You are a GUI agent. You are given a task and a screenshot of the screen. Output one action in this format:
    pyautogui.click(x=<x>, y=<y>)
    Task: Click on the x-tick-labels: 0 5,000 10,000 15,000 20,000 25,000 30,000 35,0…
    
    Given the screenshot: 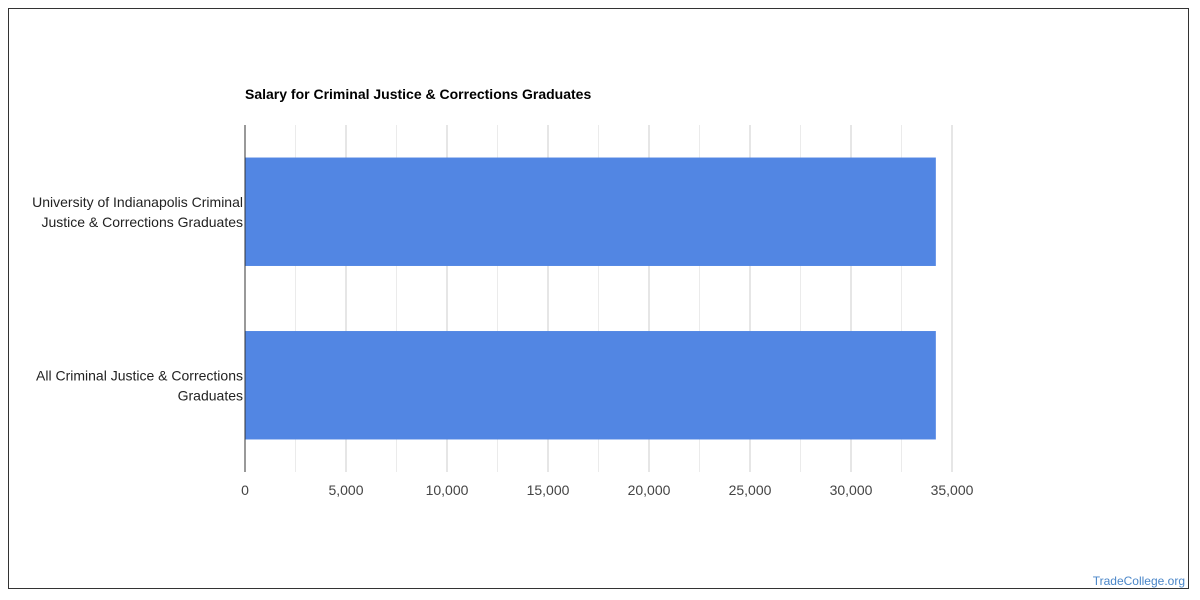 What is the action you would take?
    pyautogui.click(x=607, y=490)
    